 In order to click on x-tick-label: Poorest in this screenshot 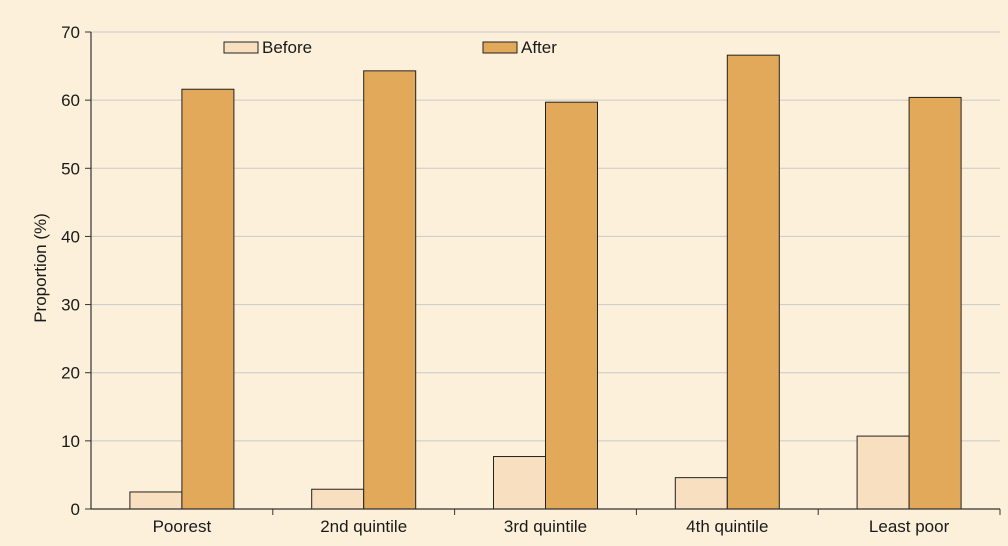, I will do `click(182, 526)`.